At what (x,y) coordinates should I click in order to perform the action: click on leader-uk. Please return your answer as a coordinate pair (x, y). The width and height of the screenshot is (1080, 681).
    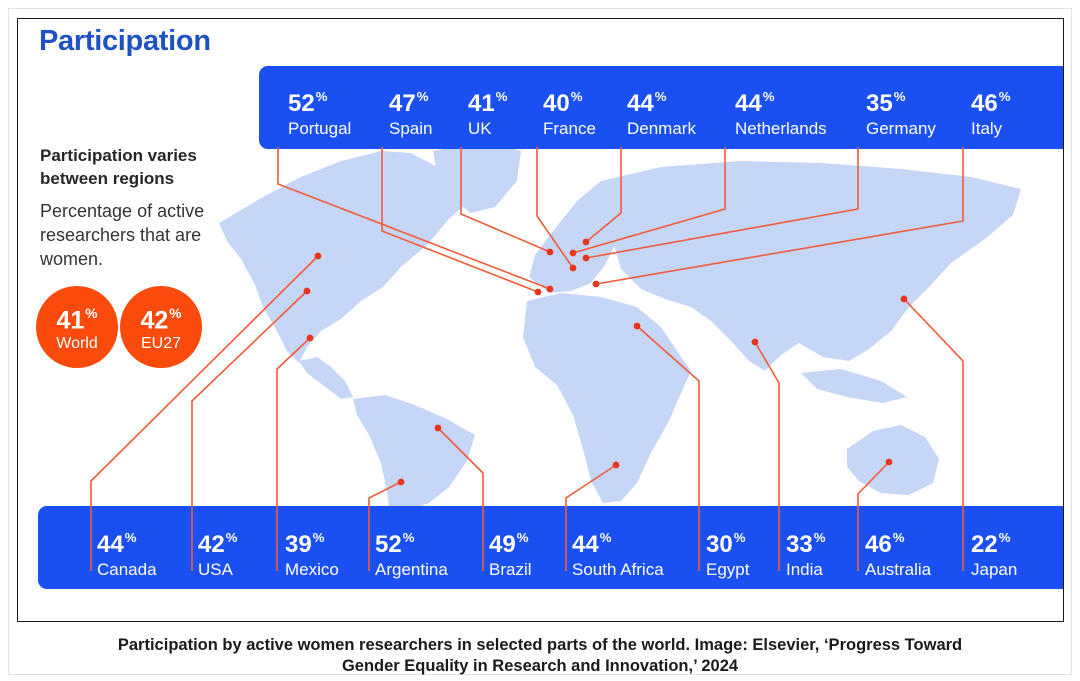
    Looking at the image, I should click on (505, 200).